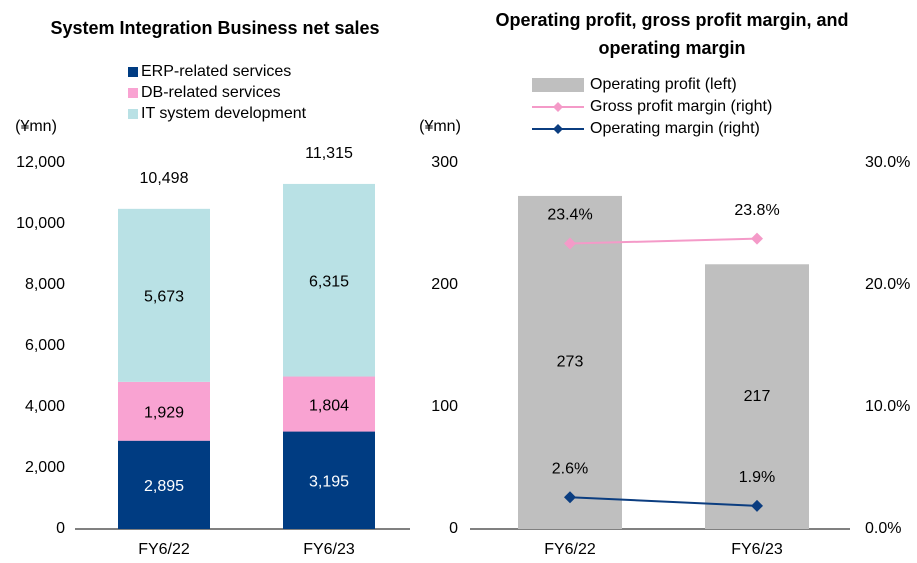  Describe the element at coordinates (211, 92) in the screenshot. I see `legend-label: DB-related services` at that location.